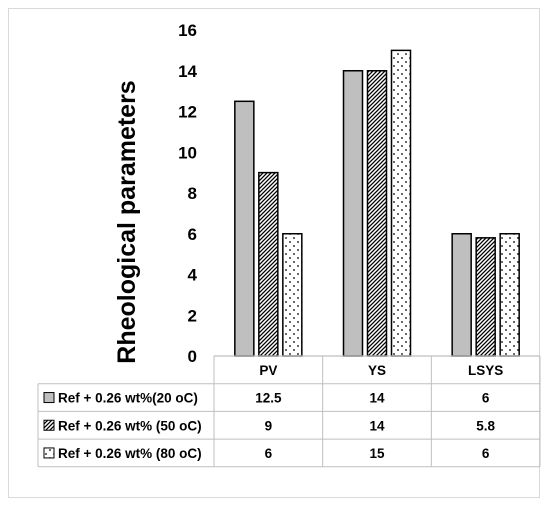 The width and height of the screenshot is (550, 509). What do you see at coordinates (192, 356) in the screenshot?
I see `y-tick-label: 0` at bounding box center [192, 356].